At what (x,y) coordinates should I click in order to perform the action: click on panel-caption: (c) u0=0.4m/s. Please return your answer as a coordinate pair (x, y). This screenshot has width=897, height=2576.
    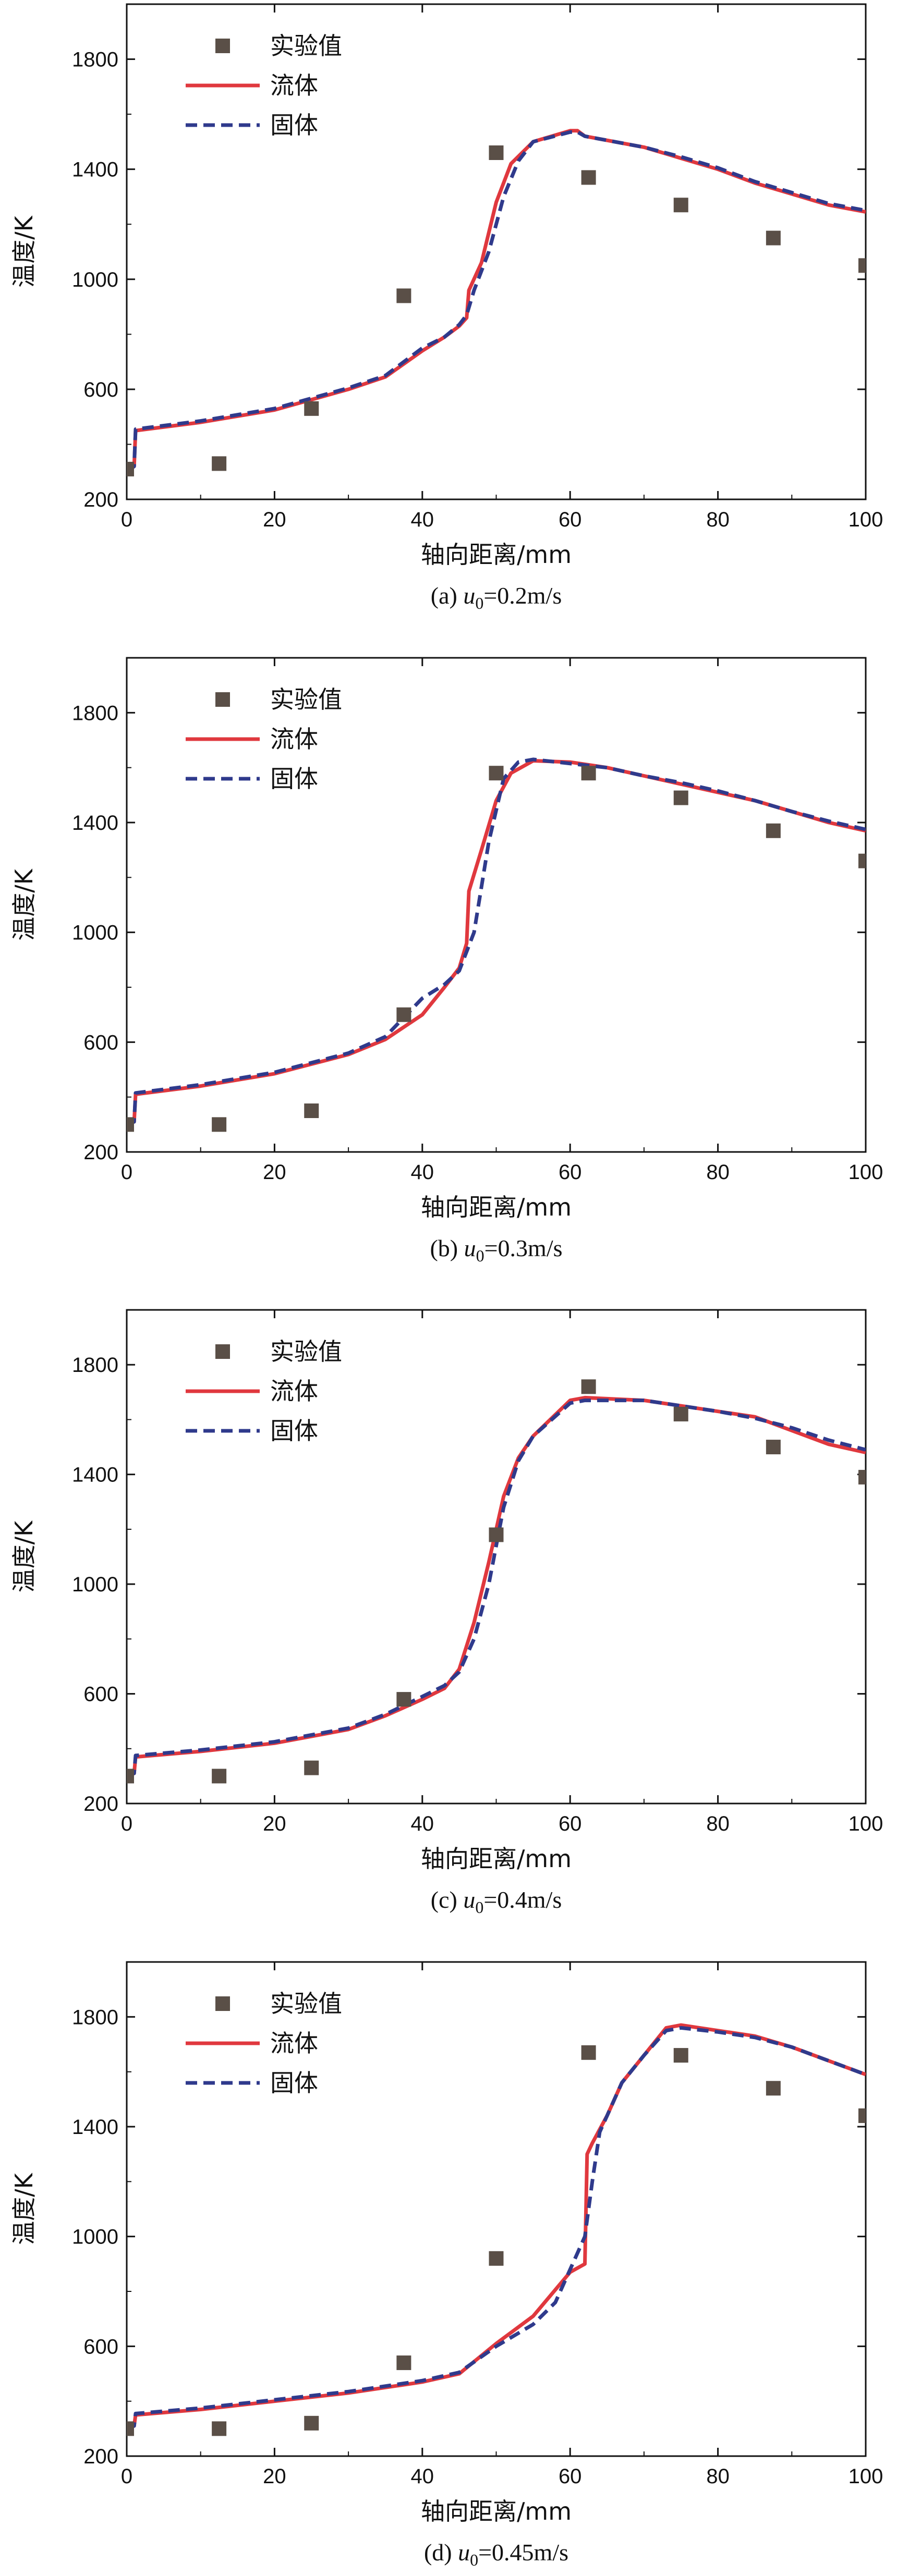
    Looking at the image, I should click on (496, 1901).